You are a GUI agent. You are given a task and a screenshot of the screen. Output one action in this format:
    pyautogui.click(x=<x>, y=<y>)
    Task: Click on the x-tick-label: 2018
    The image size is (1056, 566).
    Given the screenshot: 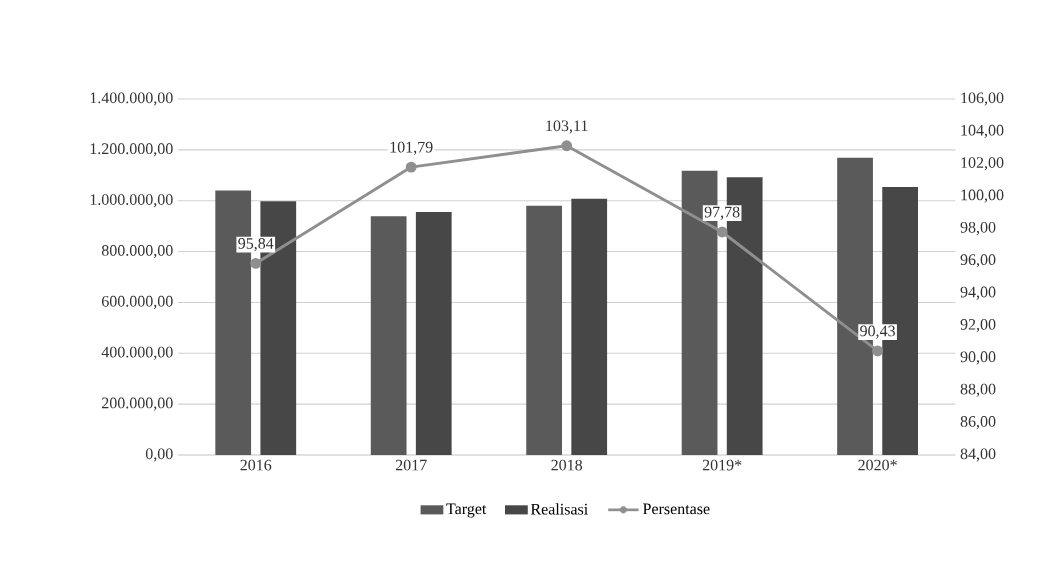 What is the action you would take?
    pyautogui.click(x=567, y=465)
    